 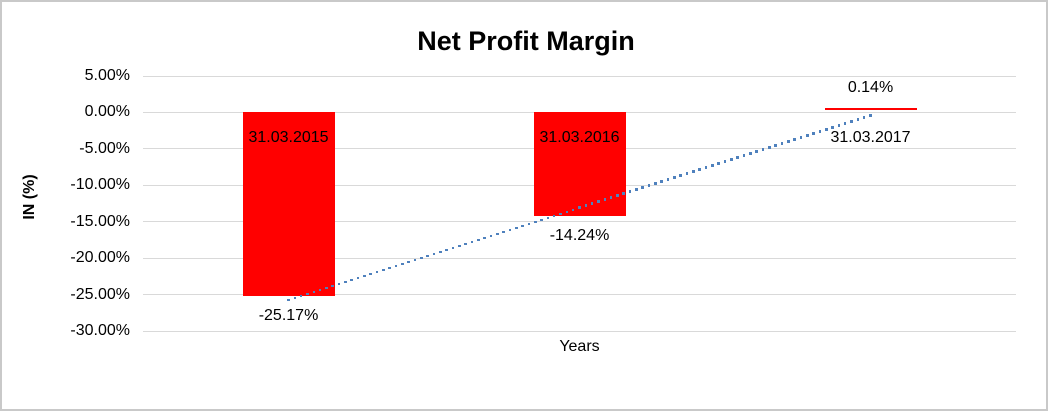 I want to click on chart-title: Net Profit Margin, so click(x=526, y=41).